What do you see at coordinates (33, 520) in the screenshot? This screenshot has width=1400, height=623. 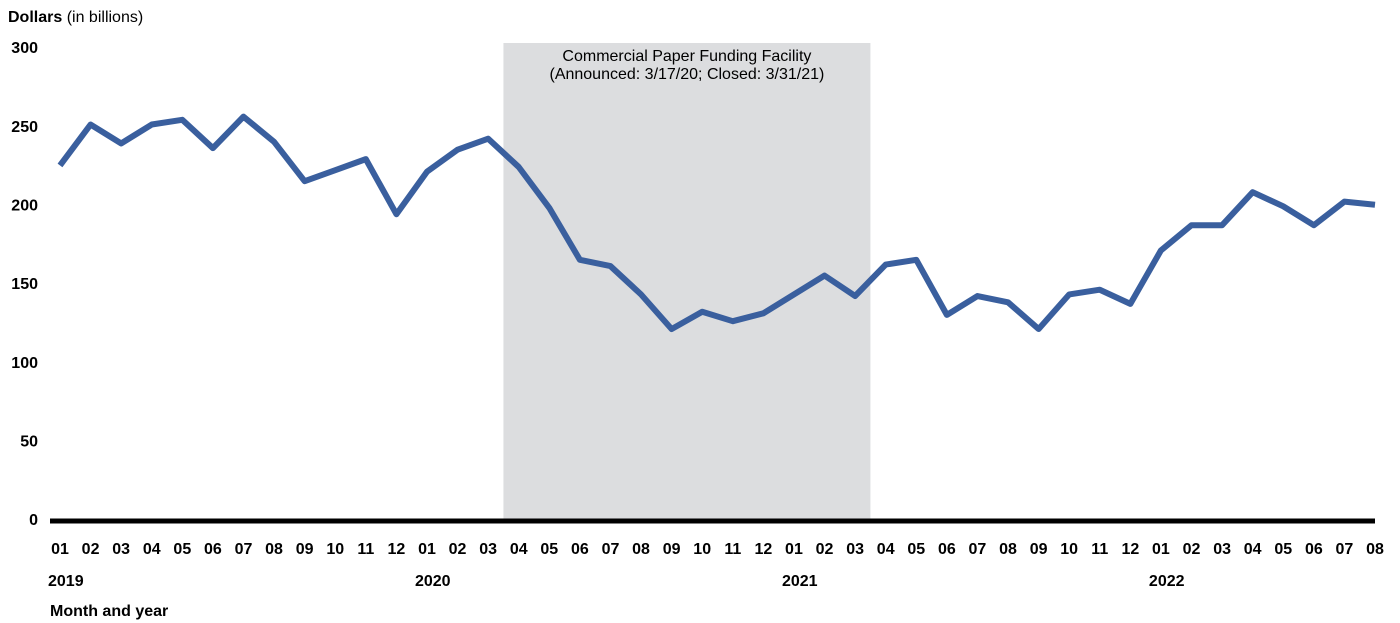 I see `y-tick-label: 0` at bounding box center [33, 520].